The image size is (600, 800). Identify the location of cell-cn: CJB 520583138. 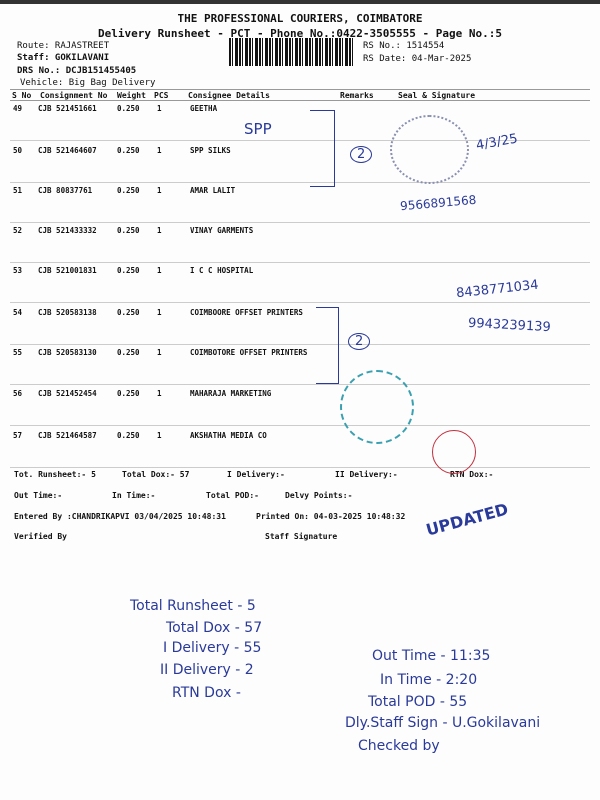
(67, 312).